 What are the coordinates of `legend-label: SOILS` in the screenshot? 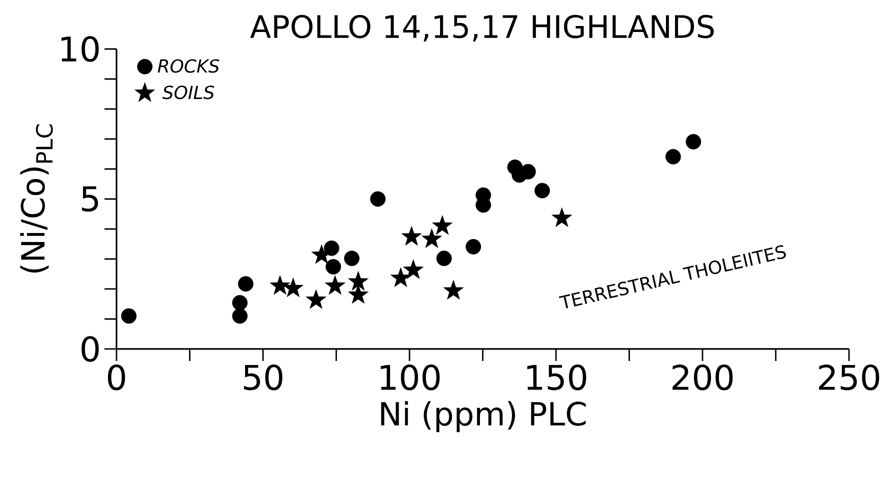 It's located at (188, 93).